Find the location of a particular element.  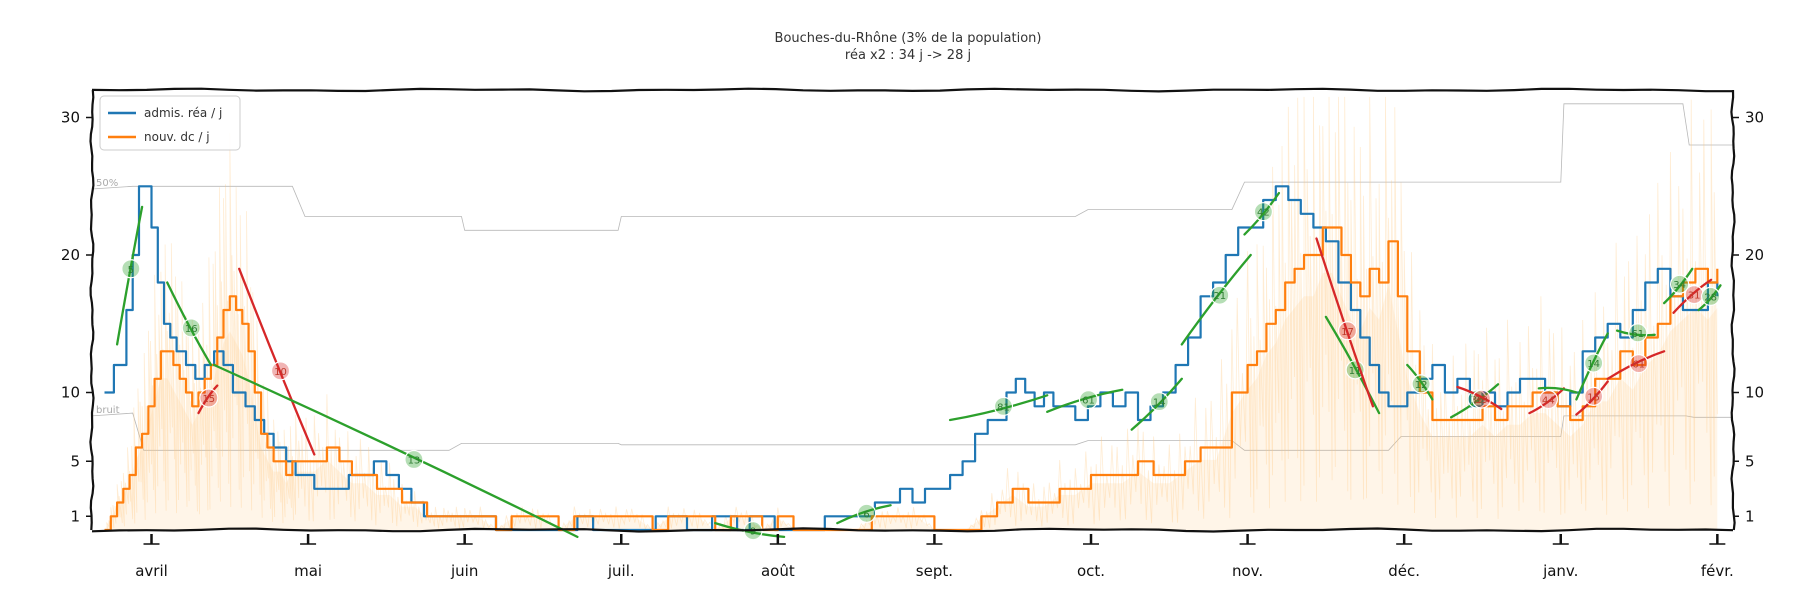

y-tick-label-left-3: 20 is located at coordinates (70, 255).